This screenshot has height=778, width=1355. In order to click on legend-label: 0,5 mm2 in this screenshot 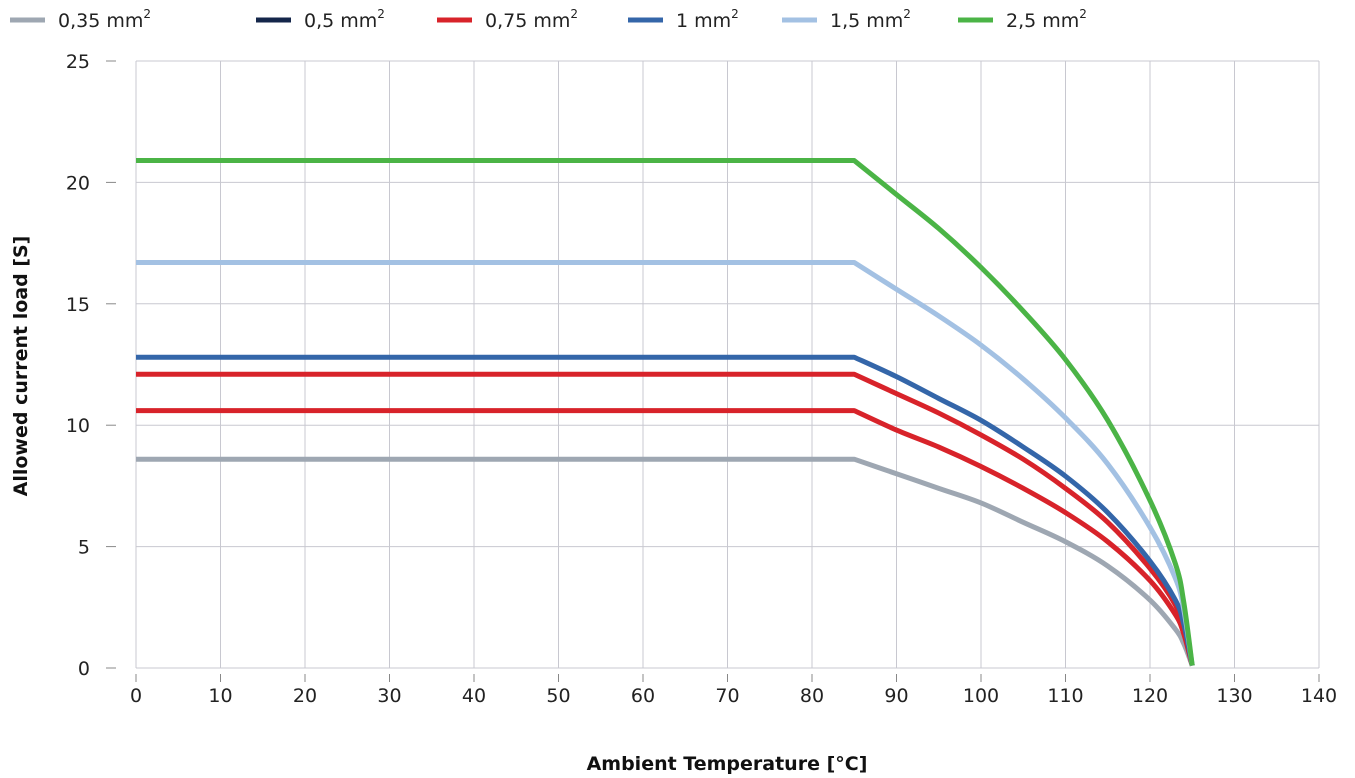, I will do `click(344, 19)`.